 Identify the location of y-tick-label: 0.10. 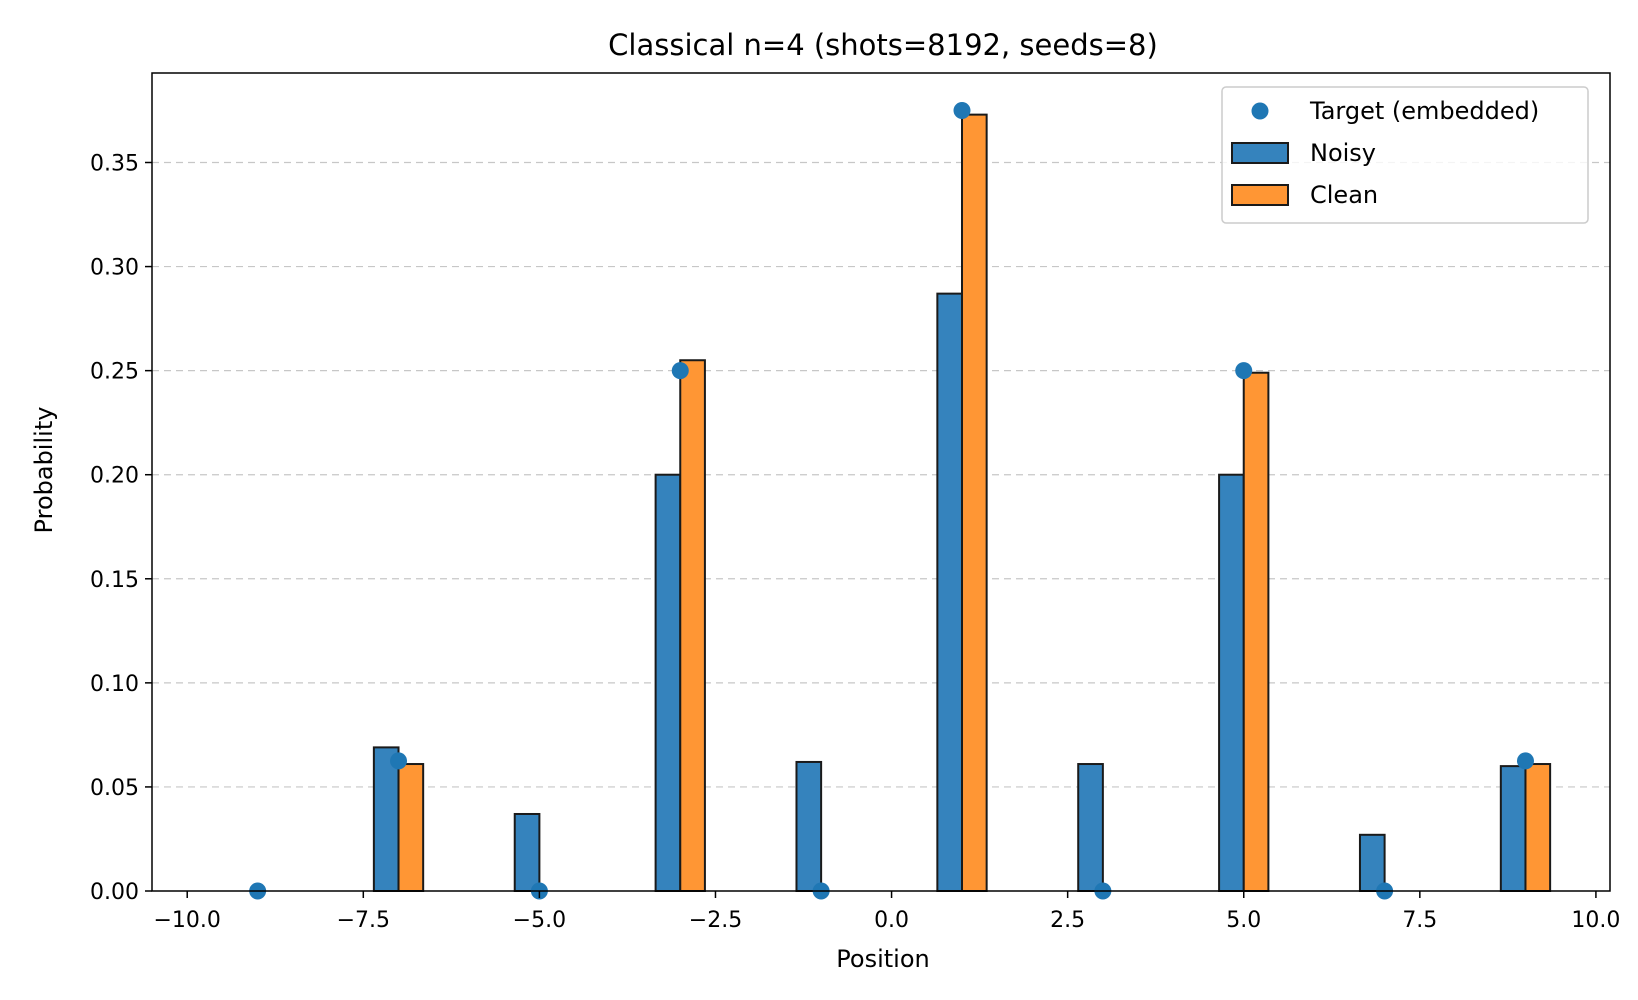
(114, 684).